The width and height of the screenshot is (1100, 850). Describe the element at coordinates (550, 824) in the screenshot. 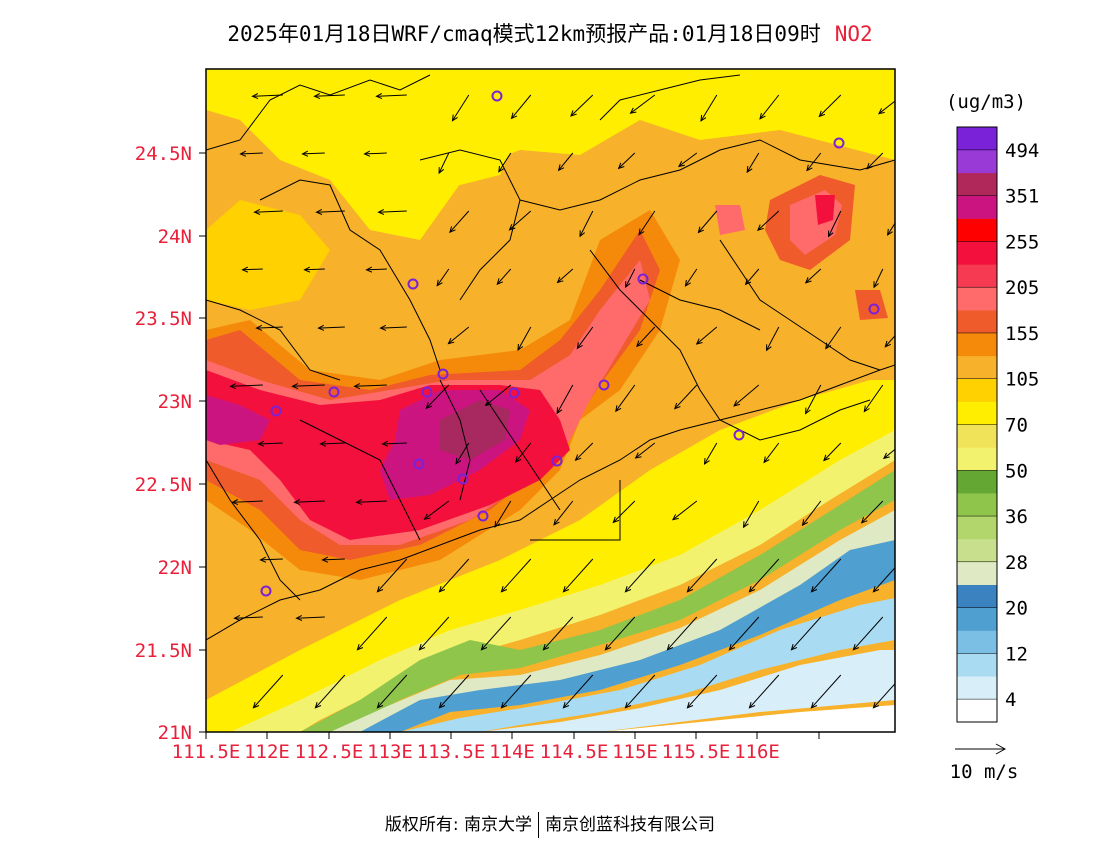

I see `copyright-footer: 版权所有: 南京大学 南京创蓝科技有限公司` at that location.